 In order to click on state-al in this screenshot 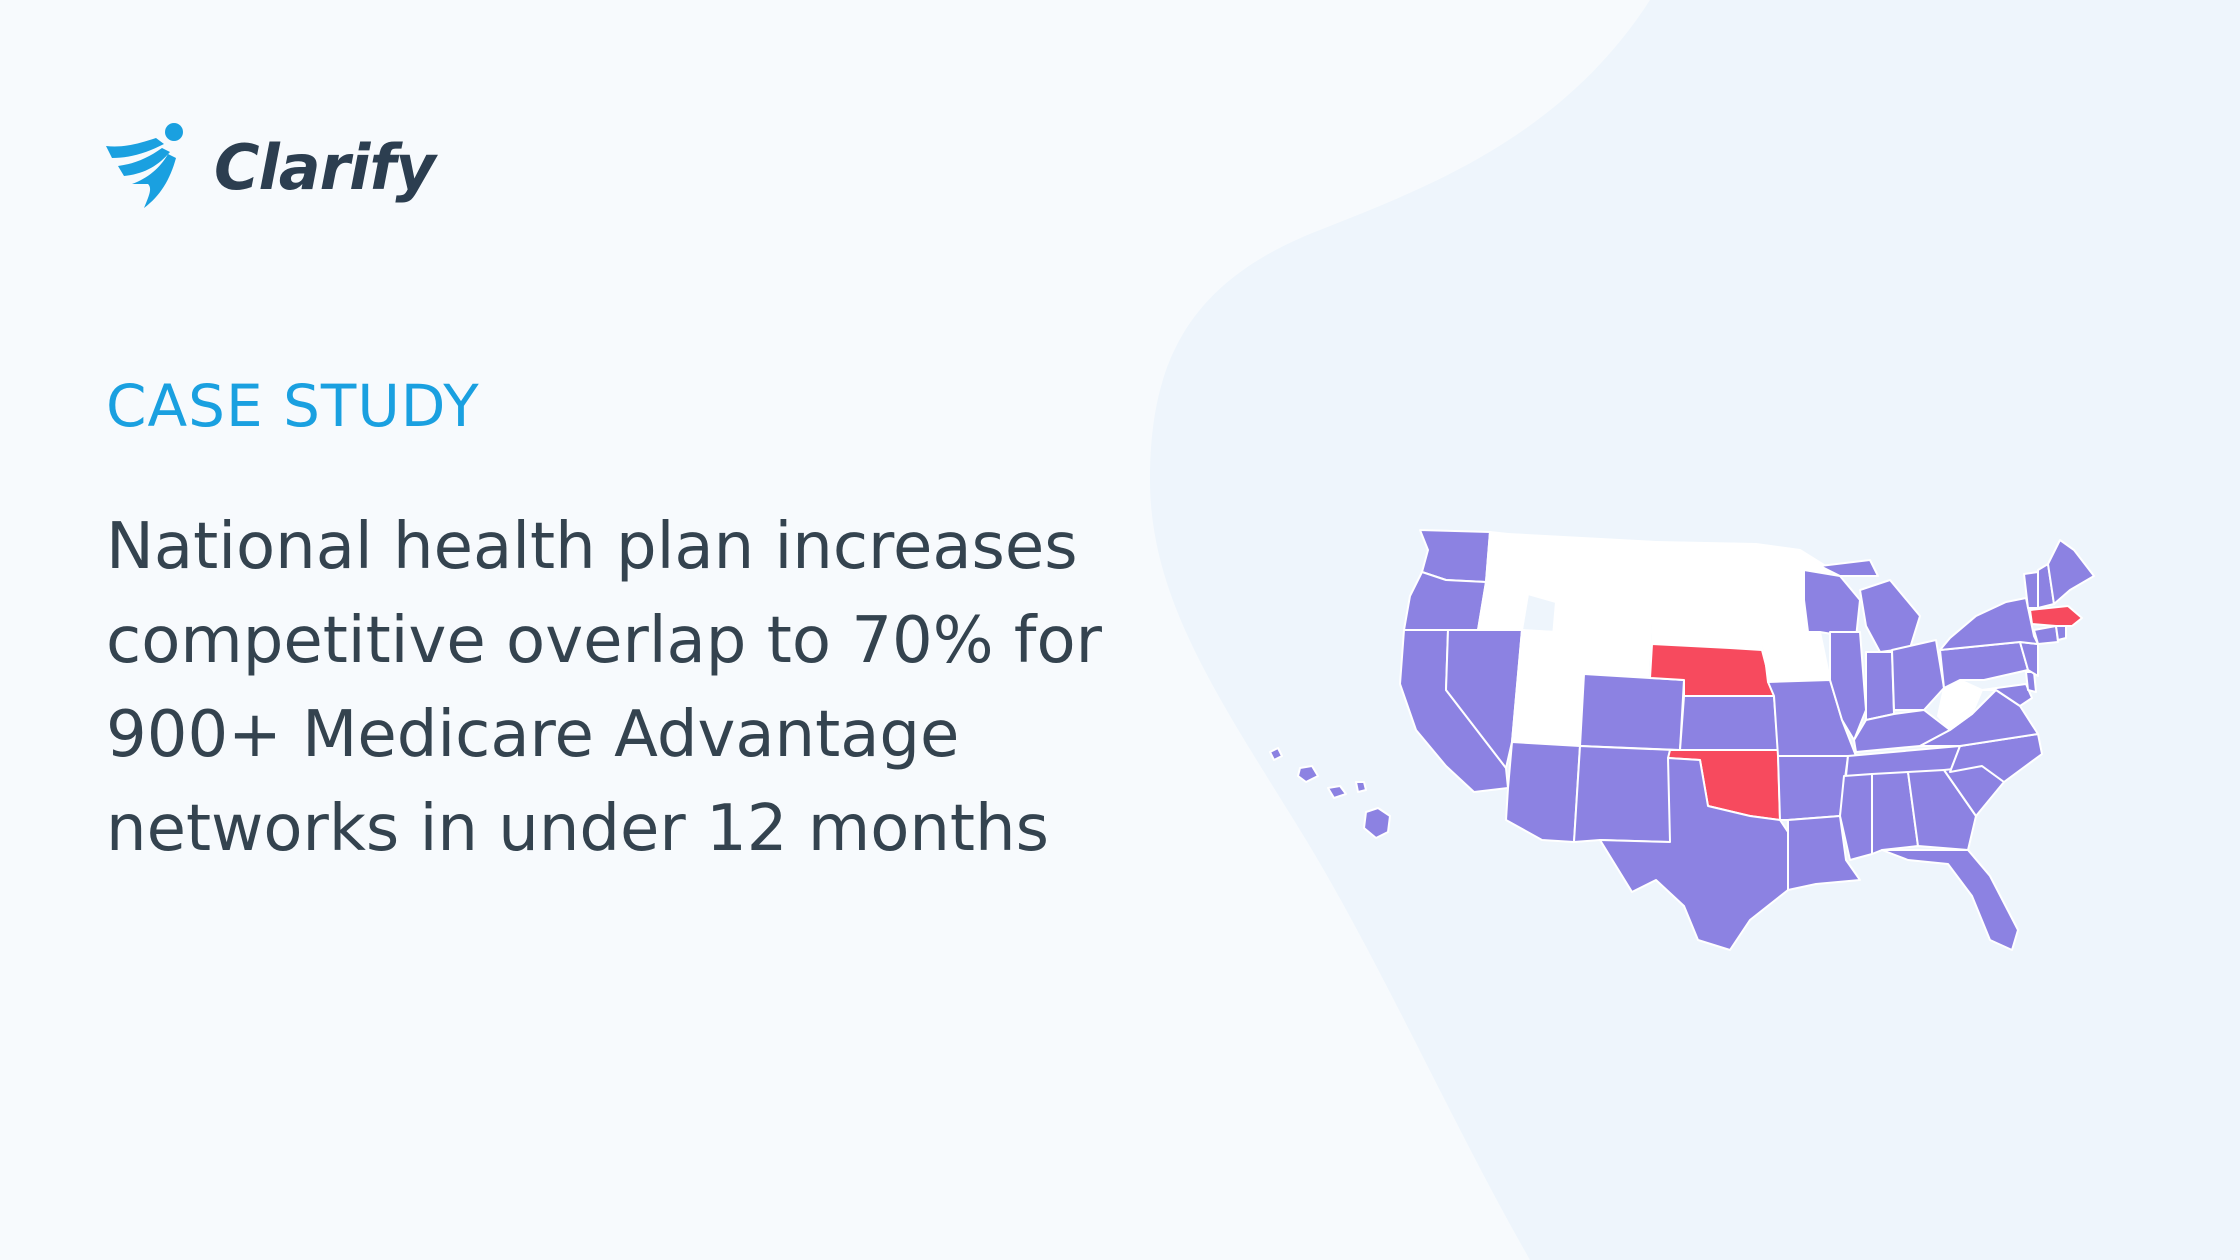, I will do `click(1895, 813)`.